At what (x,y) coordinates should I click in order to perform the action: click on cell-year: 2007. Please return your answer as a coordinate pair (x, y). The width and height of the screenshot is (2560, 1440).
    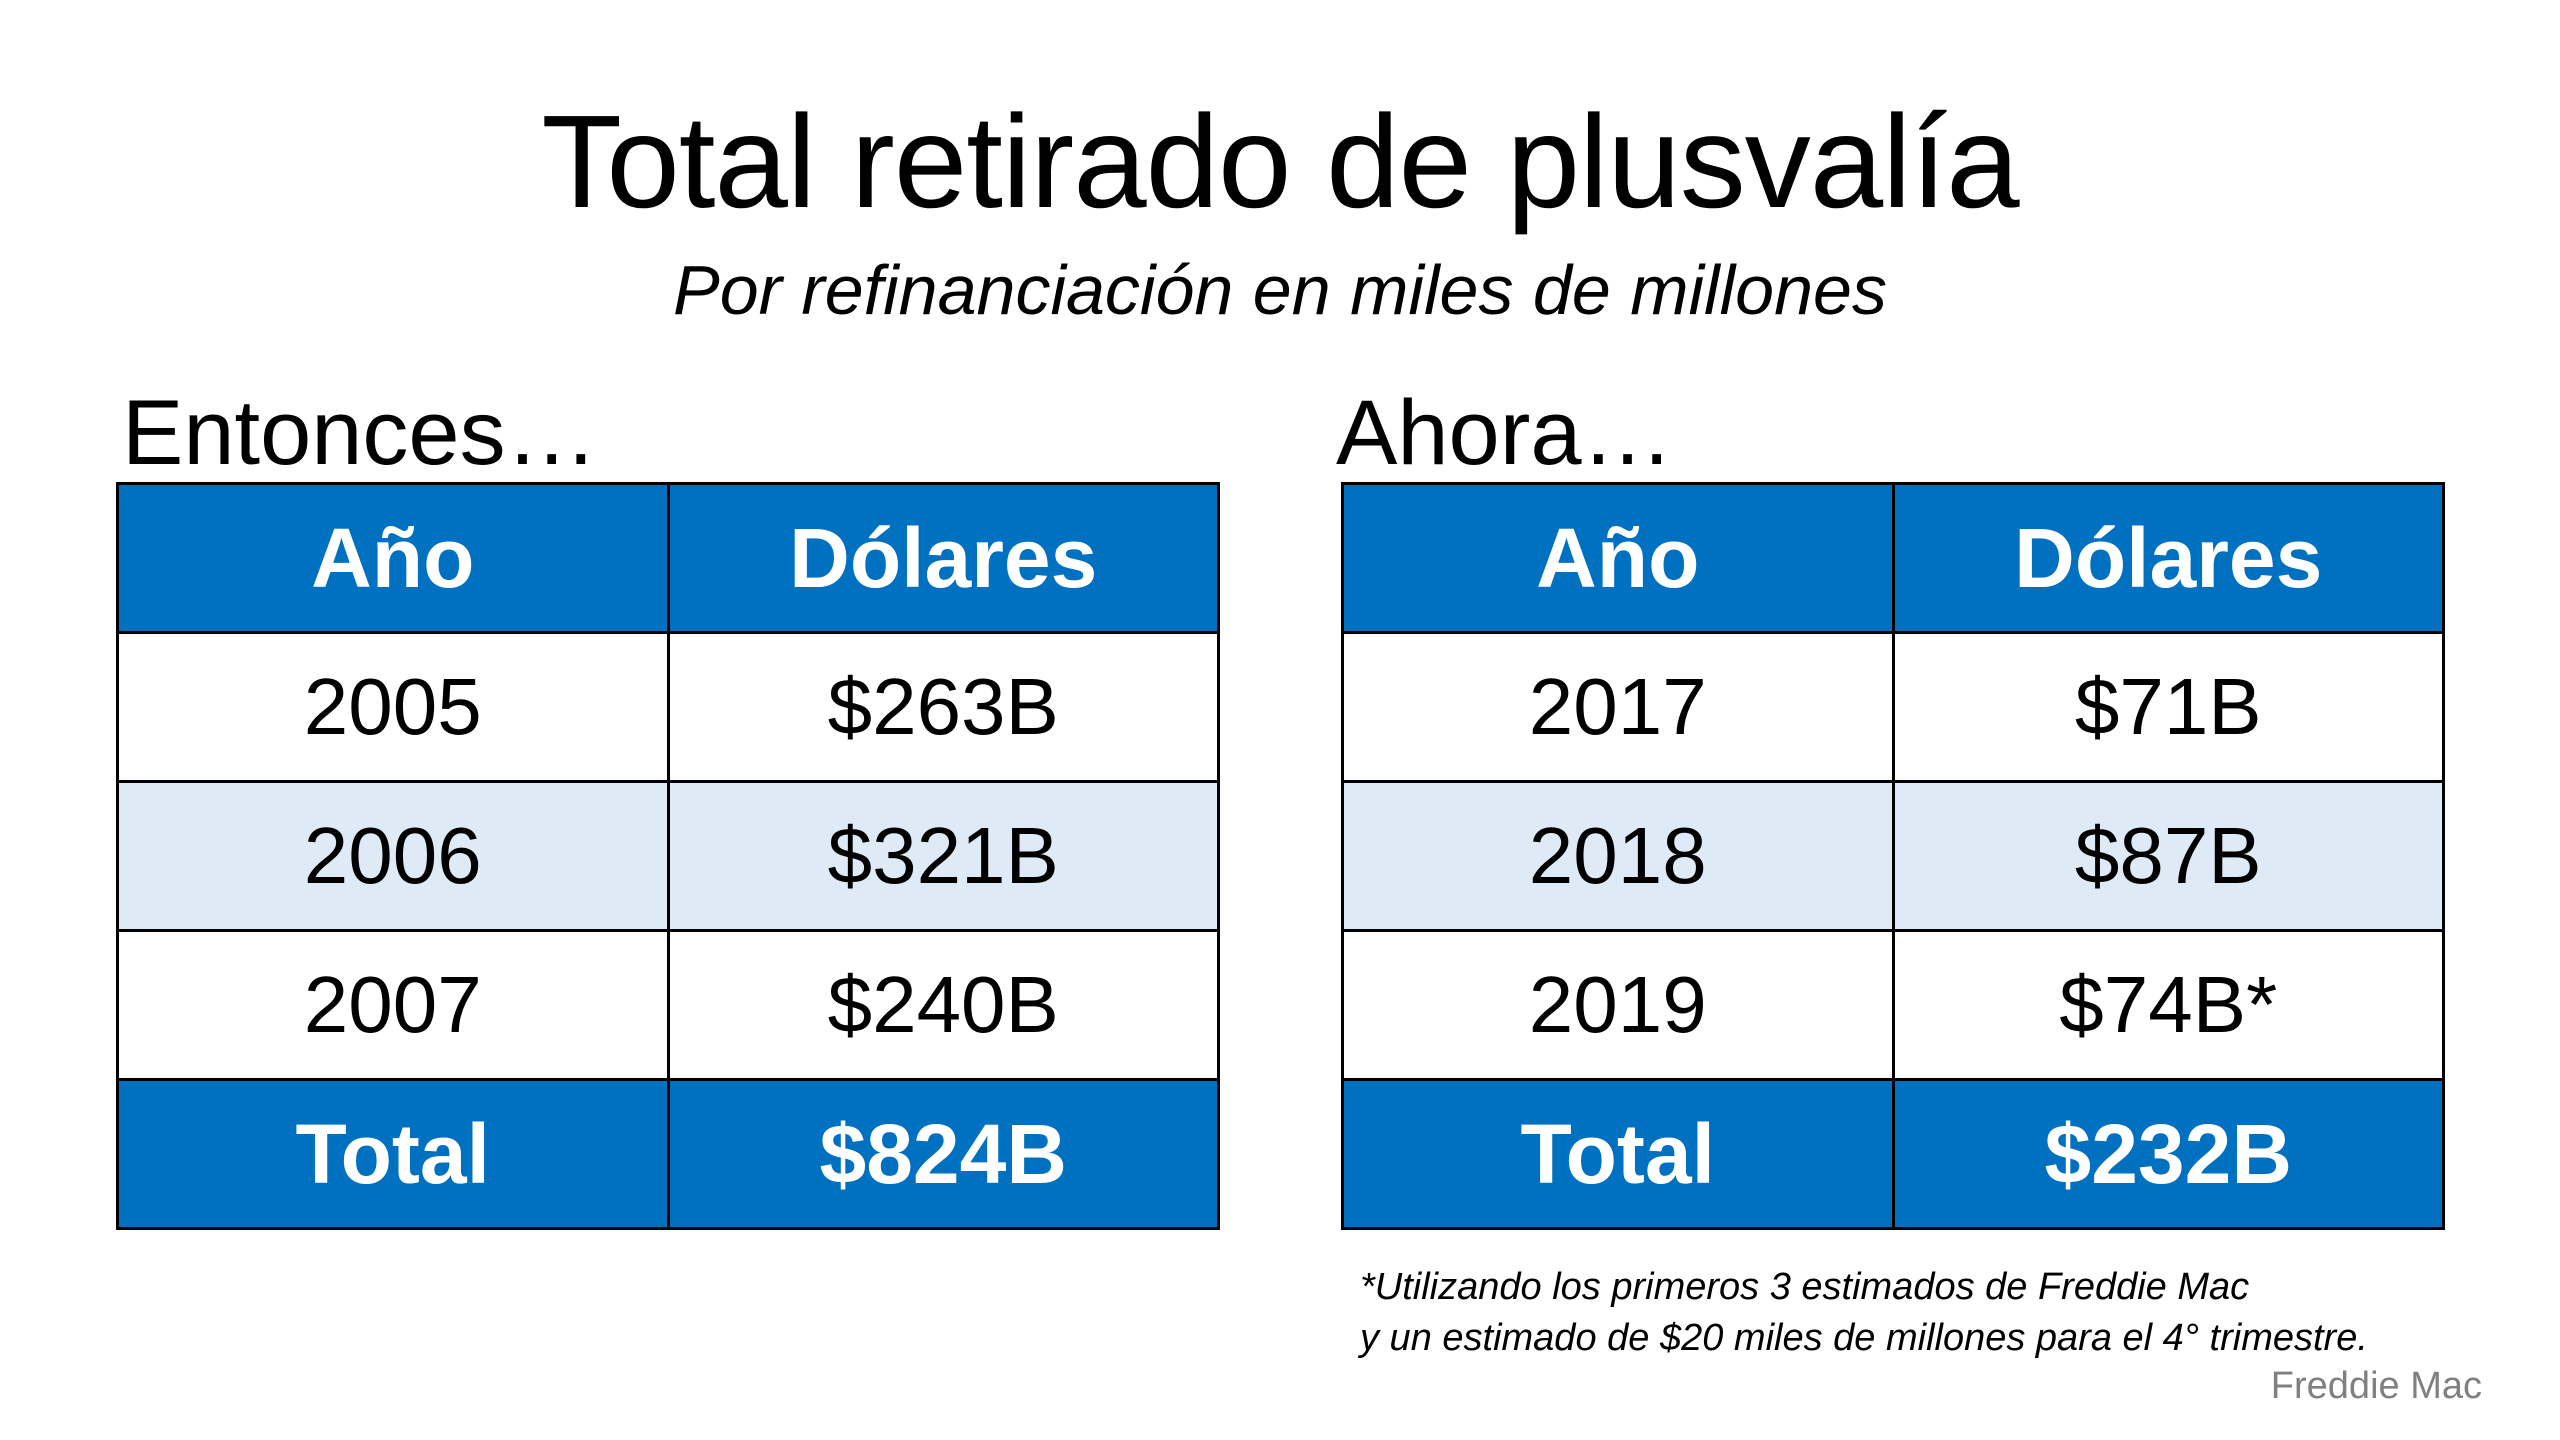
    Looking at the image, I should click on (393, 1005).